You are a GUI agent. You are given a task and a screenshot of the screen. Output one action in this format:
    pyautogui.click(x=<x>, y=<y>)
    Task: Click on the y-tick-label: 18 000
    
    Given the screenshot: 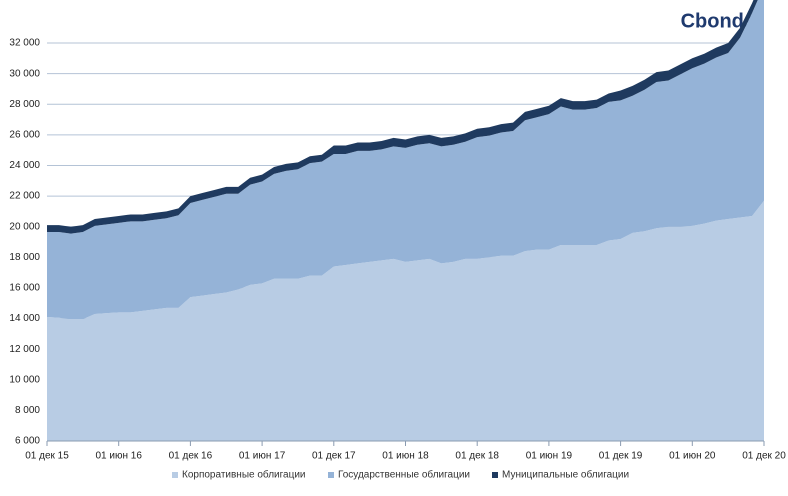 What is the action you would take?
    pyautogui.click(x=24, y=257)
    